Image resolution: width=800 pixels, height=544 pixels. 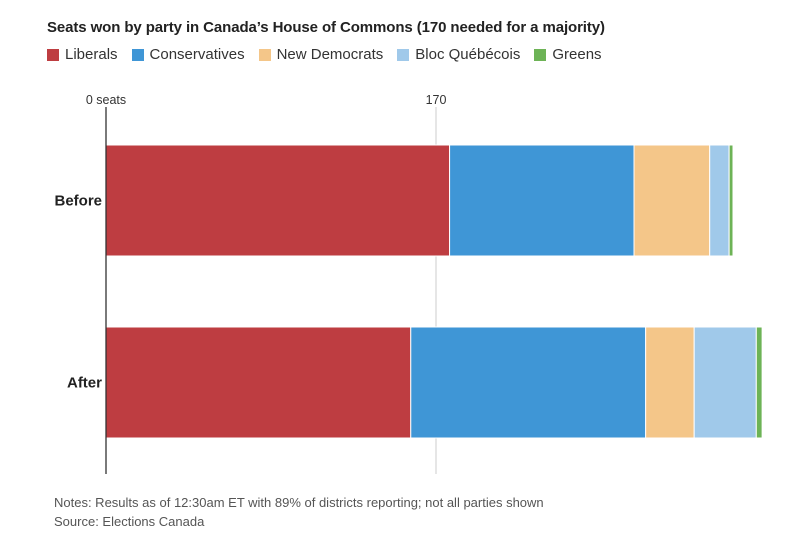 What do you see at coordinates (78, 201) in the screenshot?
I see `category-label-before: Before` at bounding box center [78, 201].